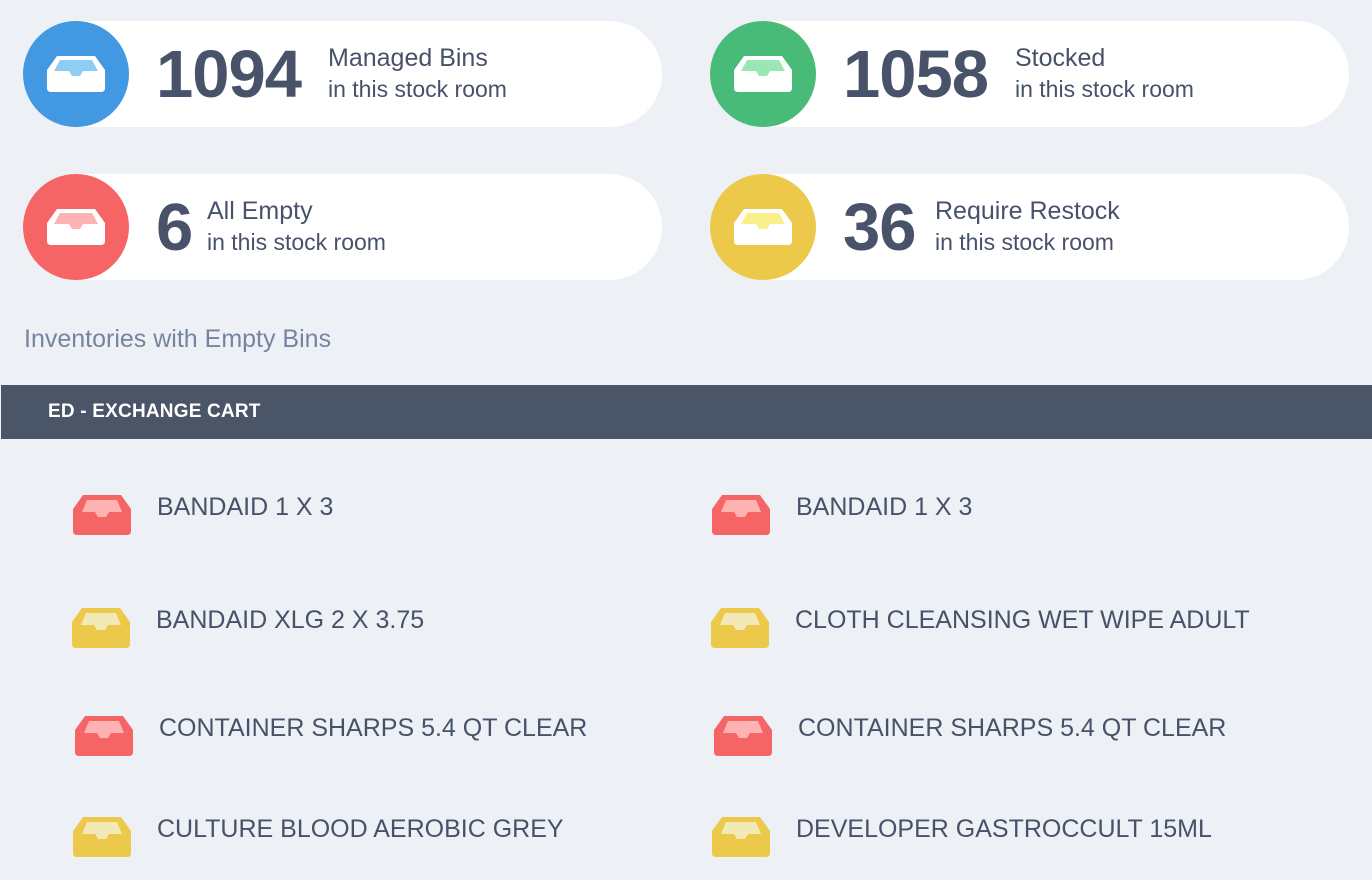 The image size is (1372, 880). I want to click on bin-item-label: BANDAID XLG 2 X 3.75, so click(290, 620).